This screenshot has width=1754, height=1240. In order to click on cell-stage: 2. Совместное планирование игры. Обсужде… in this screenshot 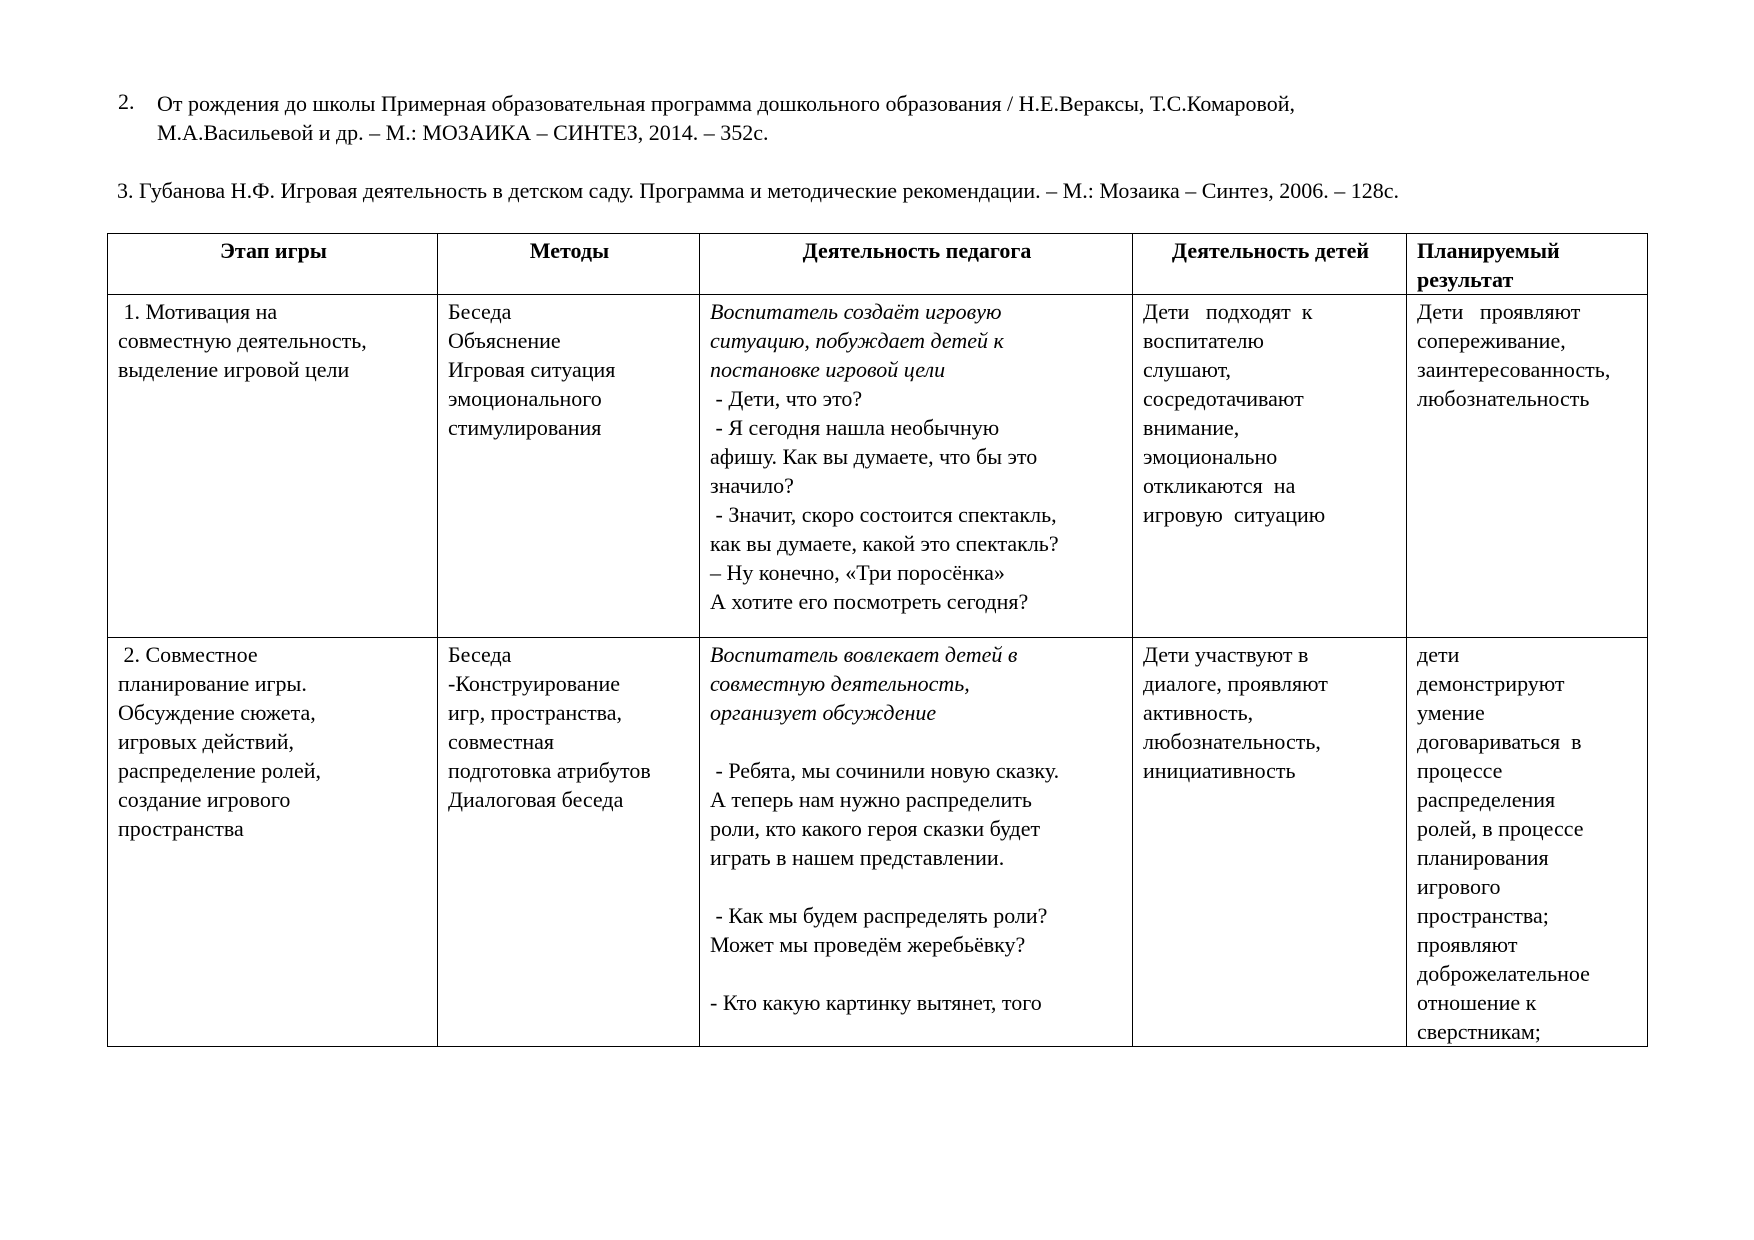, I will do `click(272, 842)`.